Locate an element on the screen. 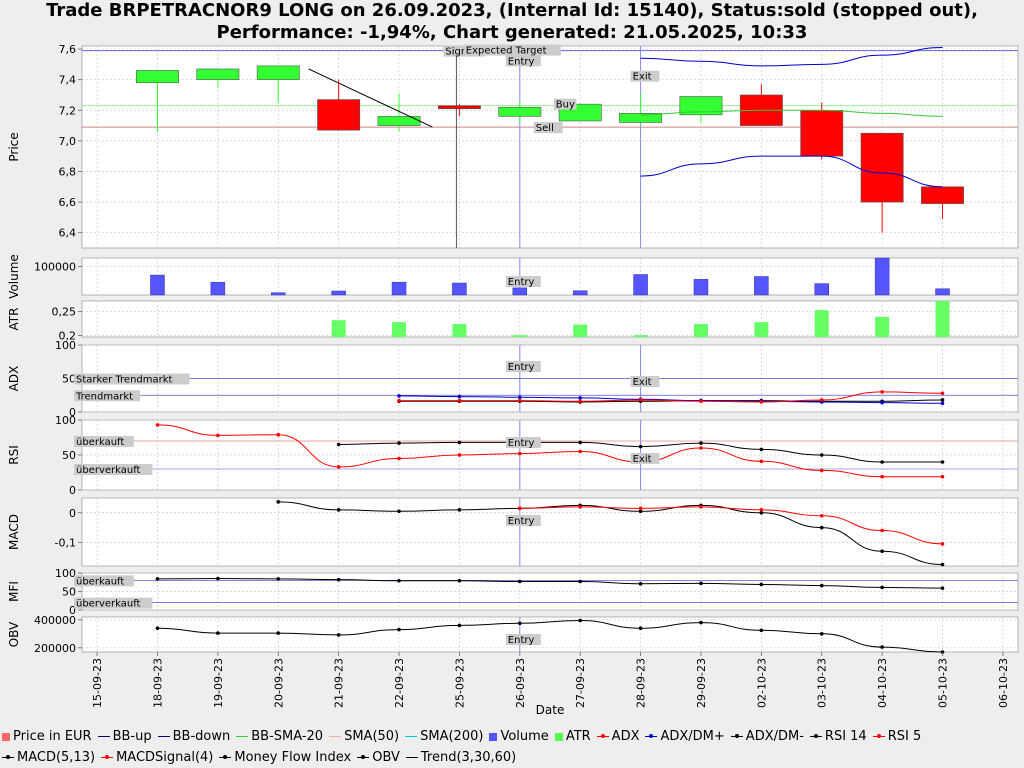 The width and height of the screenshot is (1024, 768). price-annotation-expected-target: Expected Target is located at coordinates (506, 51).